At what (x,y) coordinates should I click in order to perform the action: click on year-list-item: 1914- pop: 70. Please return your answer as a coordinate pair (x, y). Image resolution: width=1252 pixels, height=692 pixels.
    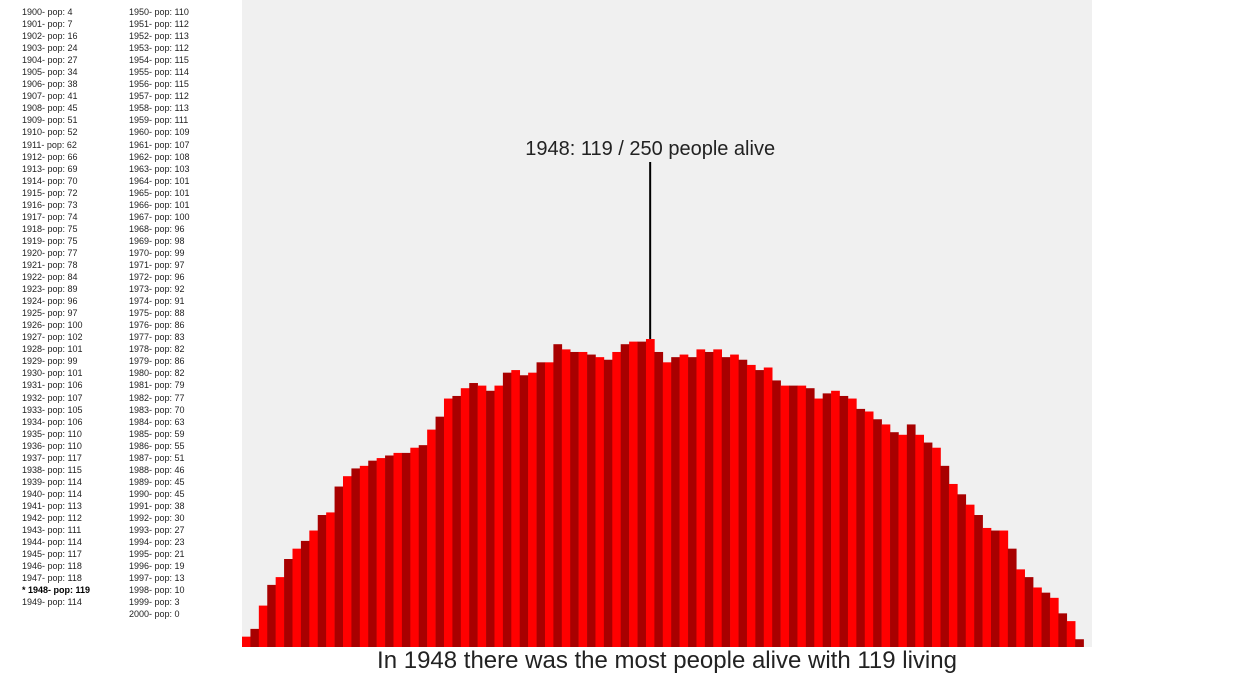
    Looking at the image, I should click on (50, 180).